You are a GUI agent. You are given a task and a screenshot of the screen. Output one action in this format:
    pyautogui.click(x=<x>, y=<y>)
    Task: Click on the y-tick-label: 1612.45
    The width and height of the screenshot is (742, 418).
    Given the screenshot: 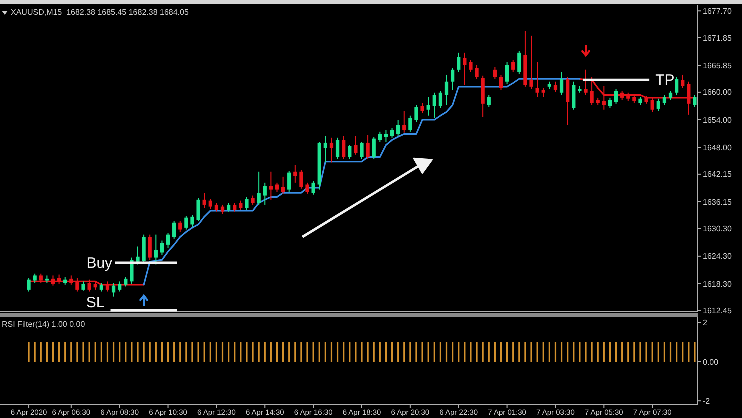 What is the action you would take?
    pyautogui.click(x=717, y=311)
    